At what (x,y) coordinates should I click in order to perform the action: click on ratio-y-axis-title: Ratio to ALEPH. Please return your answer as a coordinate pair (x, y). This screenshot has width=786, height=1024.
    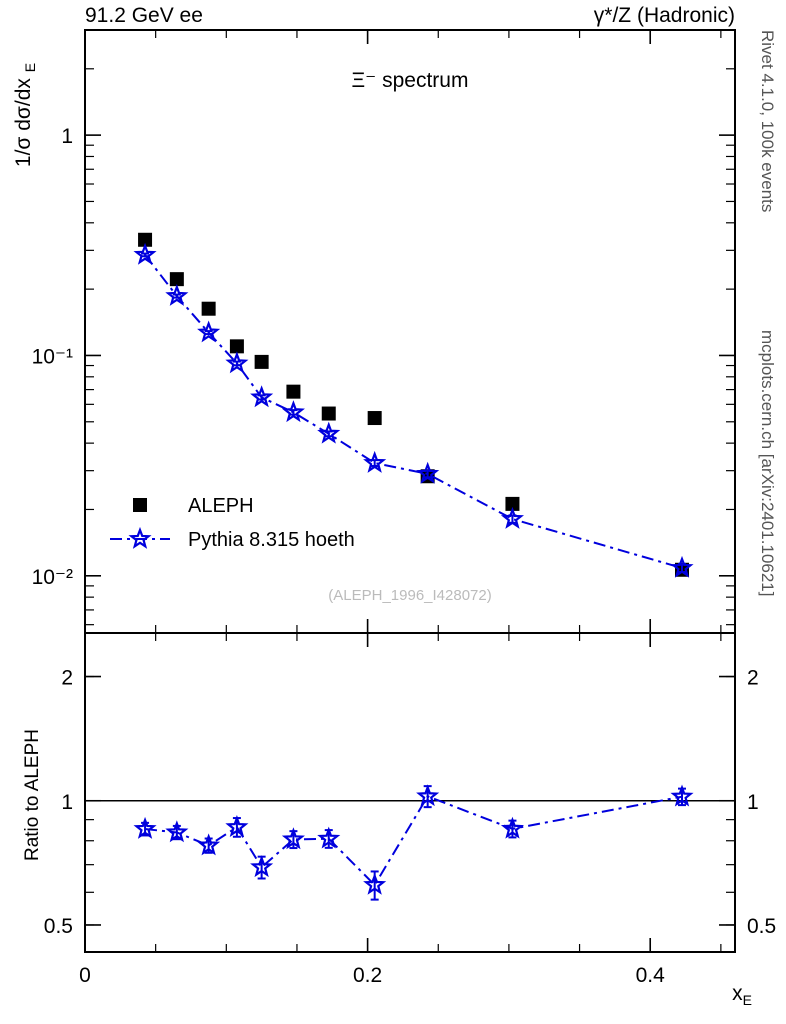
    Looking at the image, I should click on (32, 795).